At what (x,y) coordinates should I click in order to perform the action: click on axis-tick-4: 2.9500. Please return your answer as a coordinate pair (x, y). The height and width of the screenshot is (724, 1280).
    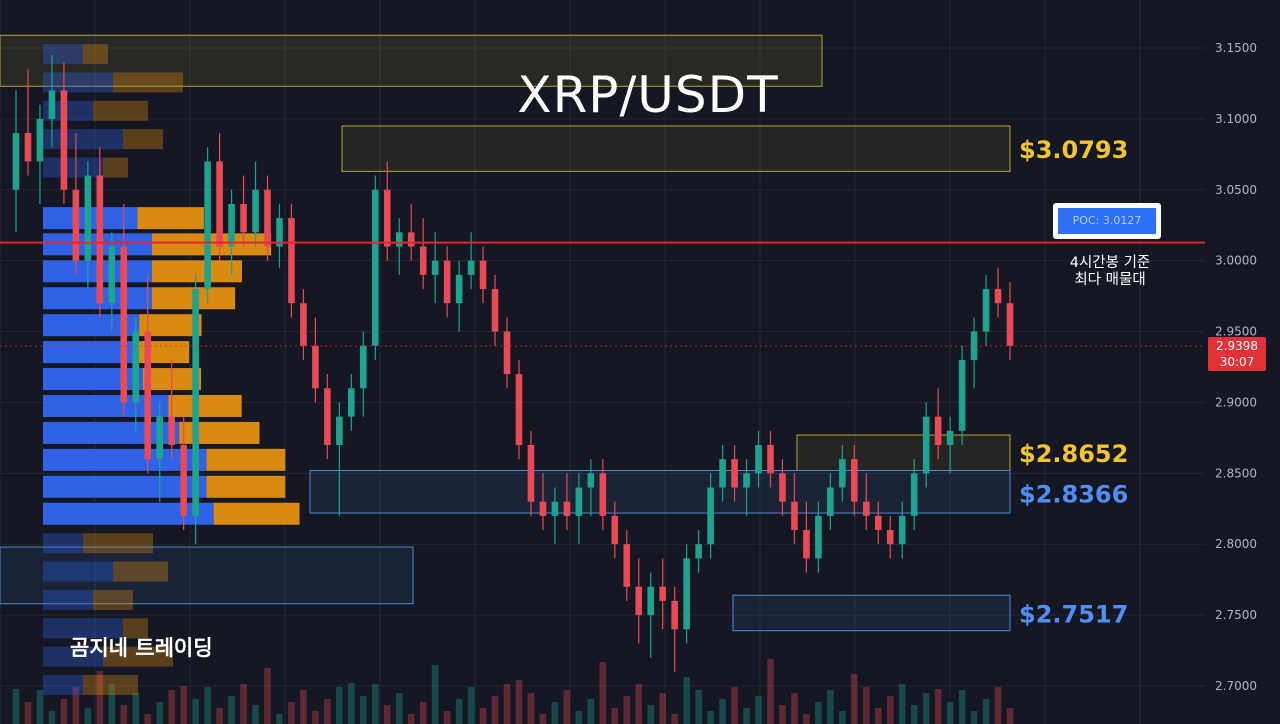
    Looking at the image, I should click on (1236, 332).